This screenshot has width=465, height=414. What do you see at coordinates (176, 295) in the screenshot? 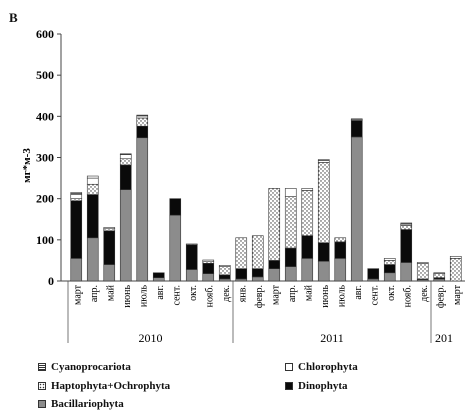
I see `x-tick-label: сент.` at bounding box center [176, 295].